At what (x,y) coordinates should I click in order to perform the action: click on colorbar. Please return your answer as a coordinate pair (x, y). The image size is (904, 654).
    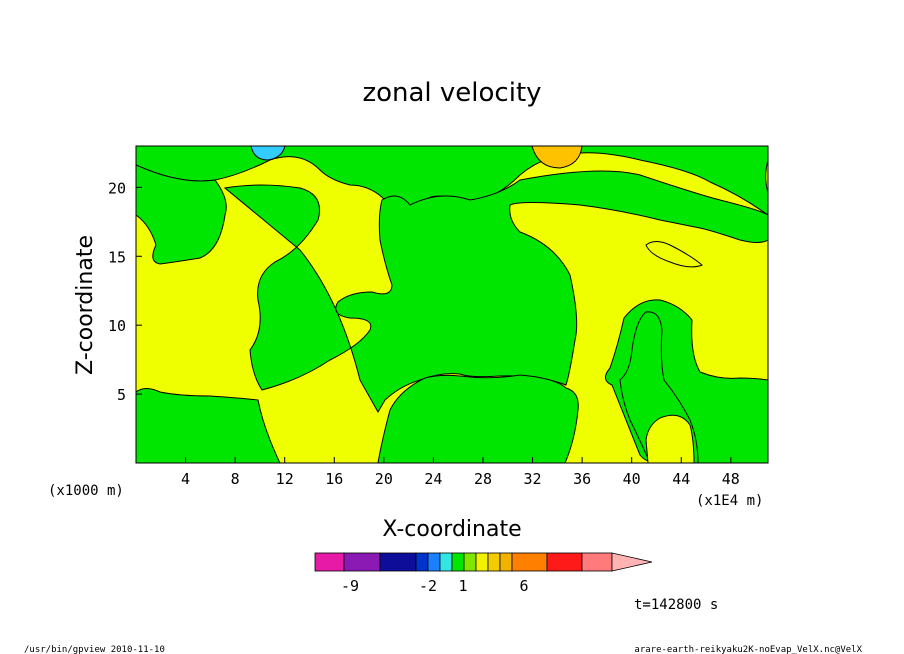
    Looking at the image, I should click on (483, 562).